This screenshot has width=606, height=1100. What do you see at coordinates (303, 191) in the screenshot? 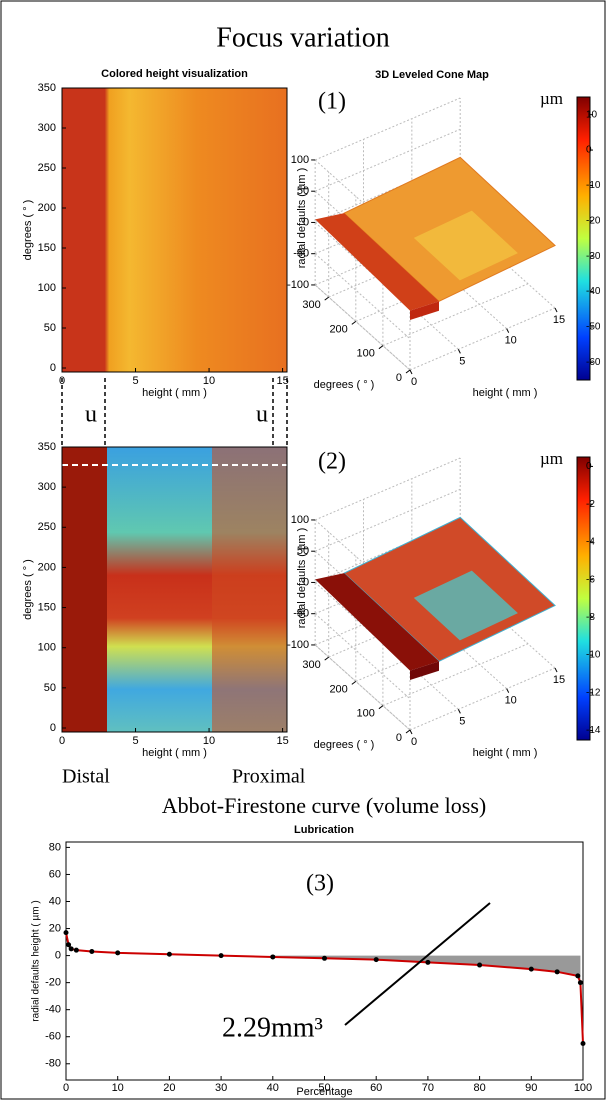
I see `z-tick-label: 50` at bounding box center [303, 191].